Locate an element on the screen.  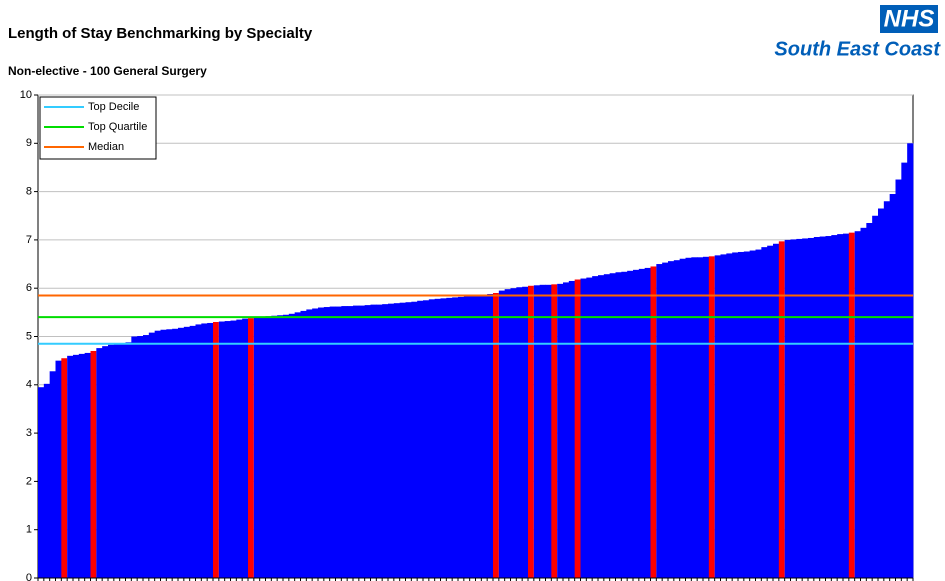
legend-label: Top Quartile is located at coordinates (117, 127).